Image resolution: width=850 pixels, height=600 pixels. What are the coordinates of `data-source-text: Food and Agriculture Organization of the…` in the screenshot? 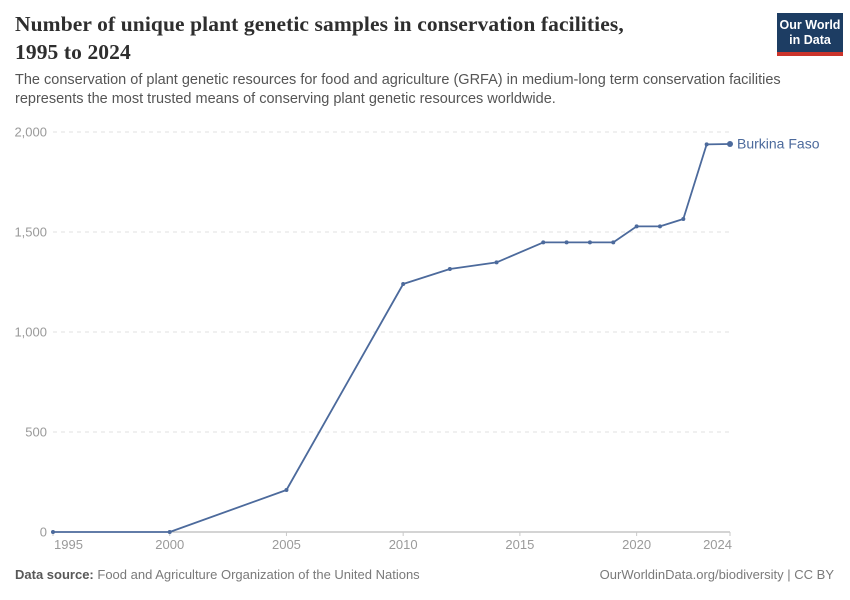 It's located at (258, 574).